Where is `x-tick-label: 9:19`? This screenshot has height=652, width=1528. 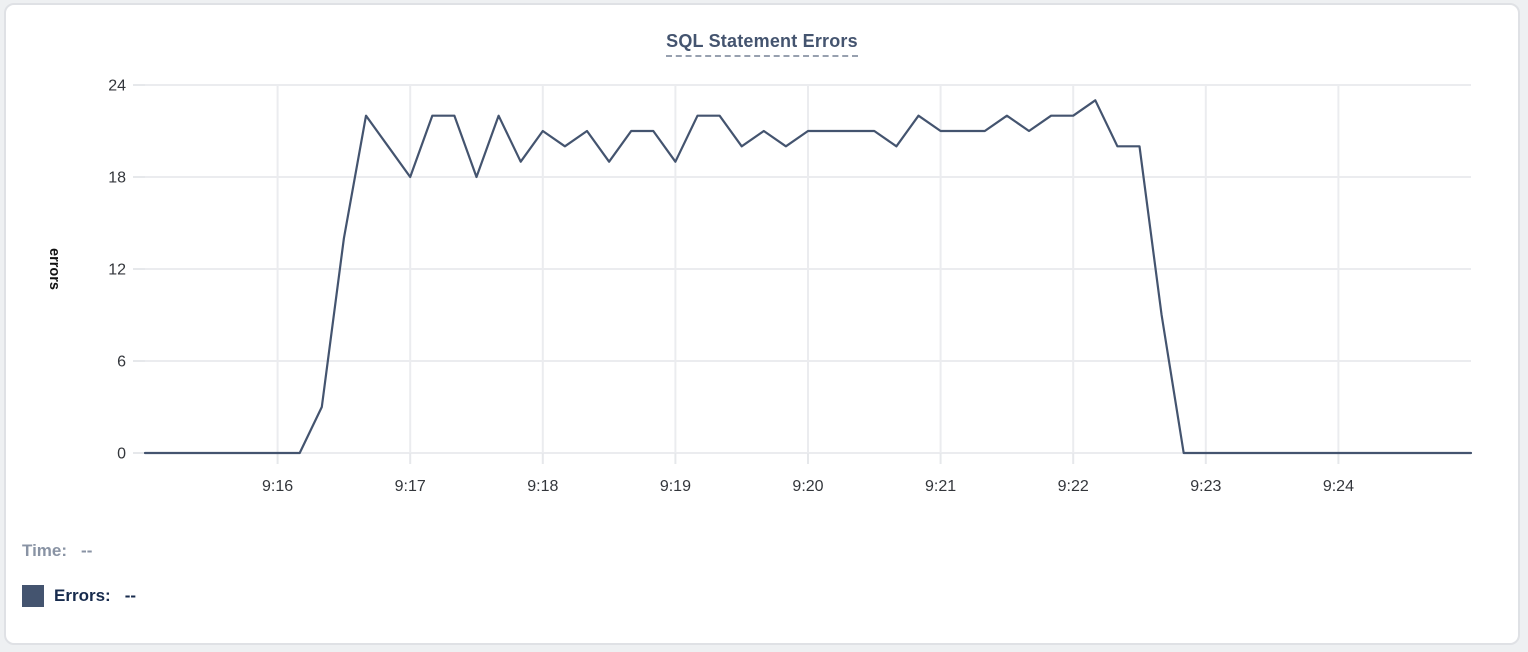 x-tick-label: 9:19 is located at coordinates (675, 486).